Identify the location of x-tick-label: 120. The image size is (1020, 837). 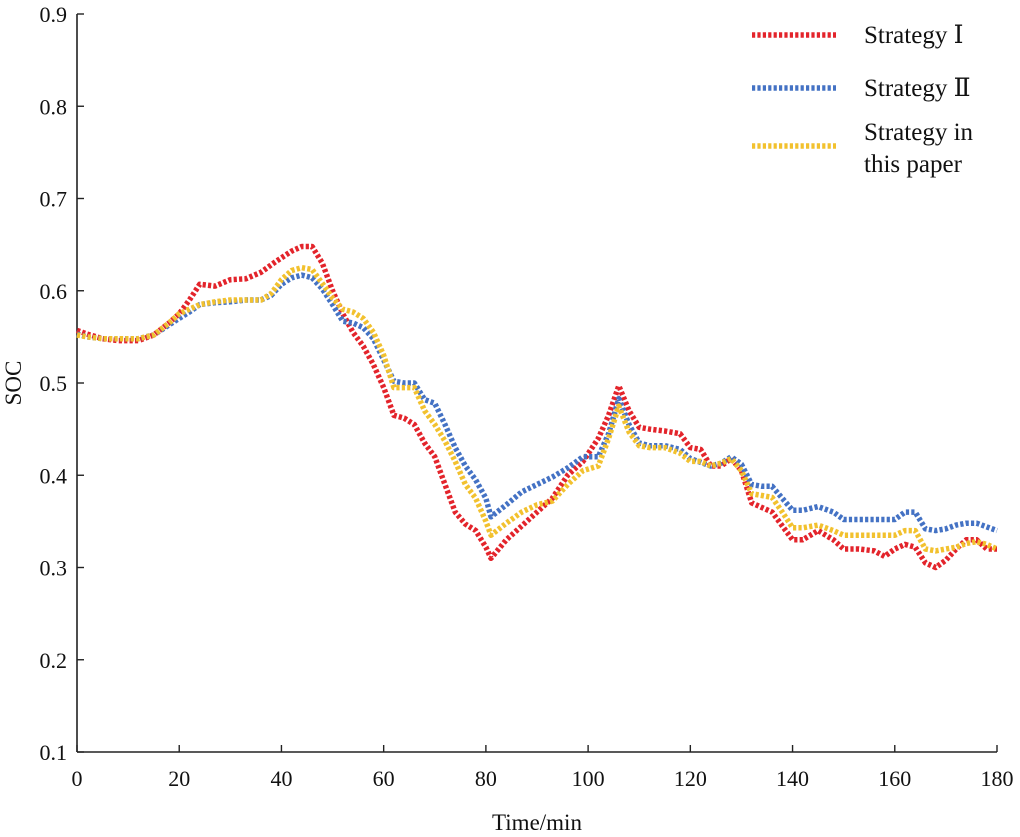
(690, 778).